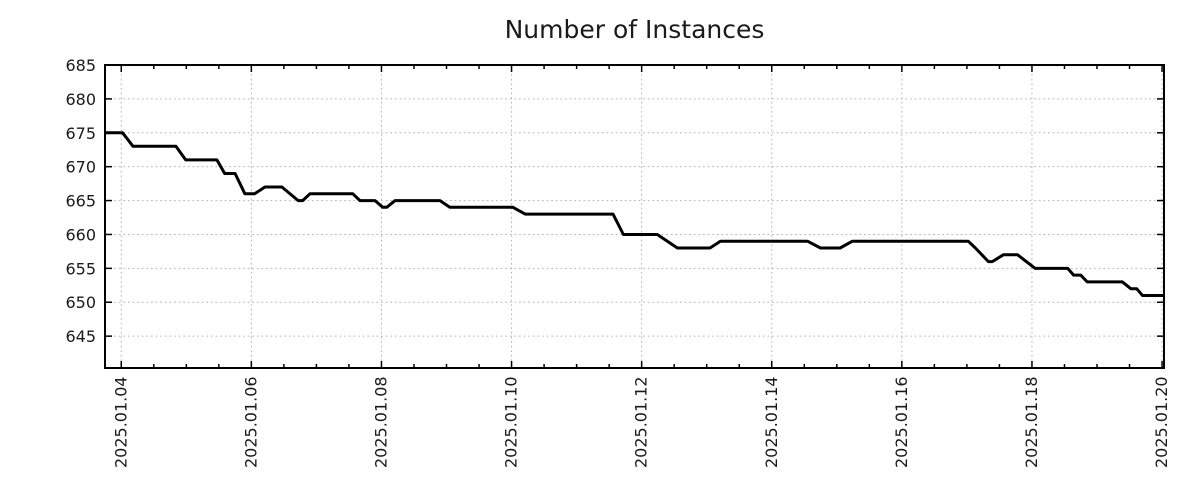  Describe the element at coordinates (380, 422) in the screenshot. I see `x-tick-label: 2025.01.08` at that location.